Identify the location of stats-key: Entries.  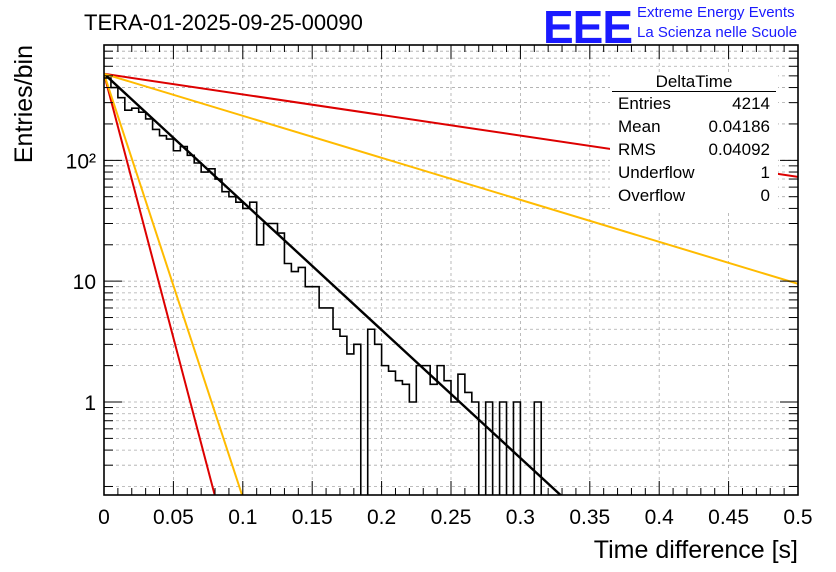
(644, 103).